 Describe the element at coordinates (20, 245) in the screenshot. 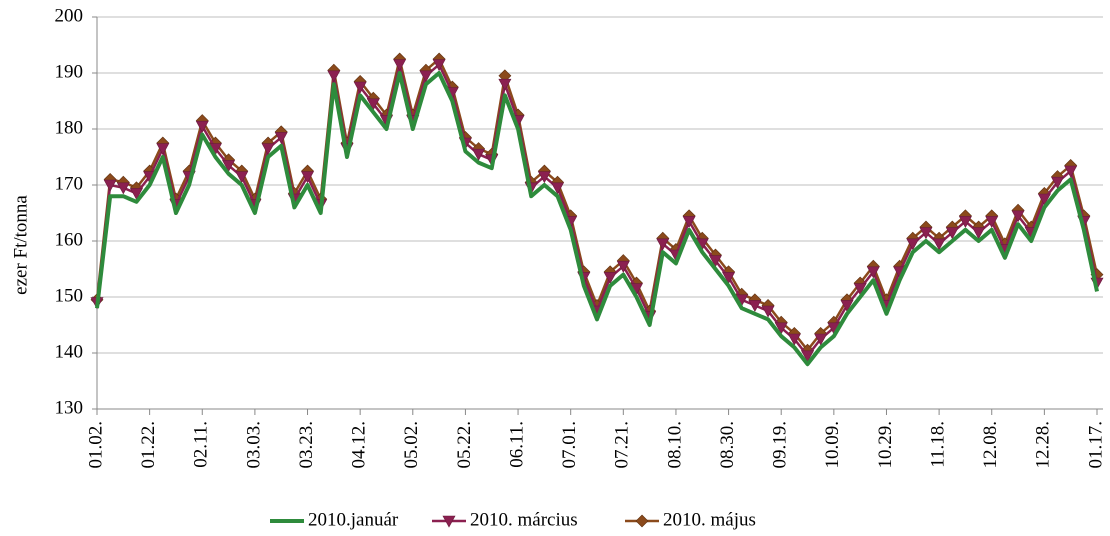

I see `y-axis-title: ezer Ft/tonna` at that location.